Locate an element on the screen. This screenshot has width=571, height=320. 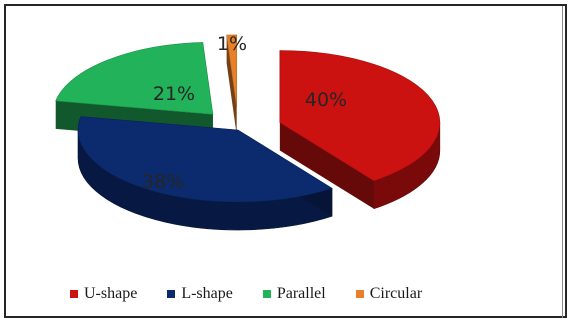
legend-label: U-shape is located at coordinates (111, 293).